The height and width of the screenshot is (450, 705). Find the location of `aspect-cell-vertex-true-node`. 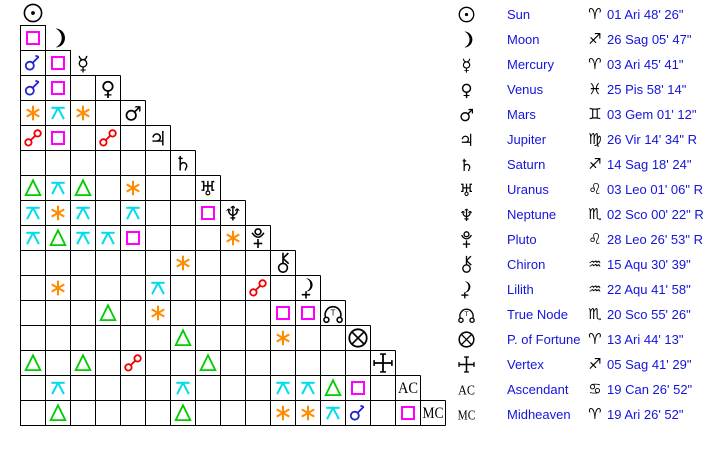

aspect-cell-vertex-true-node is located at coordinates (333, 363).